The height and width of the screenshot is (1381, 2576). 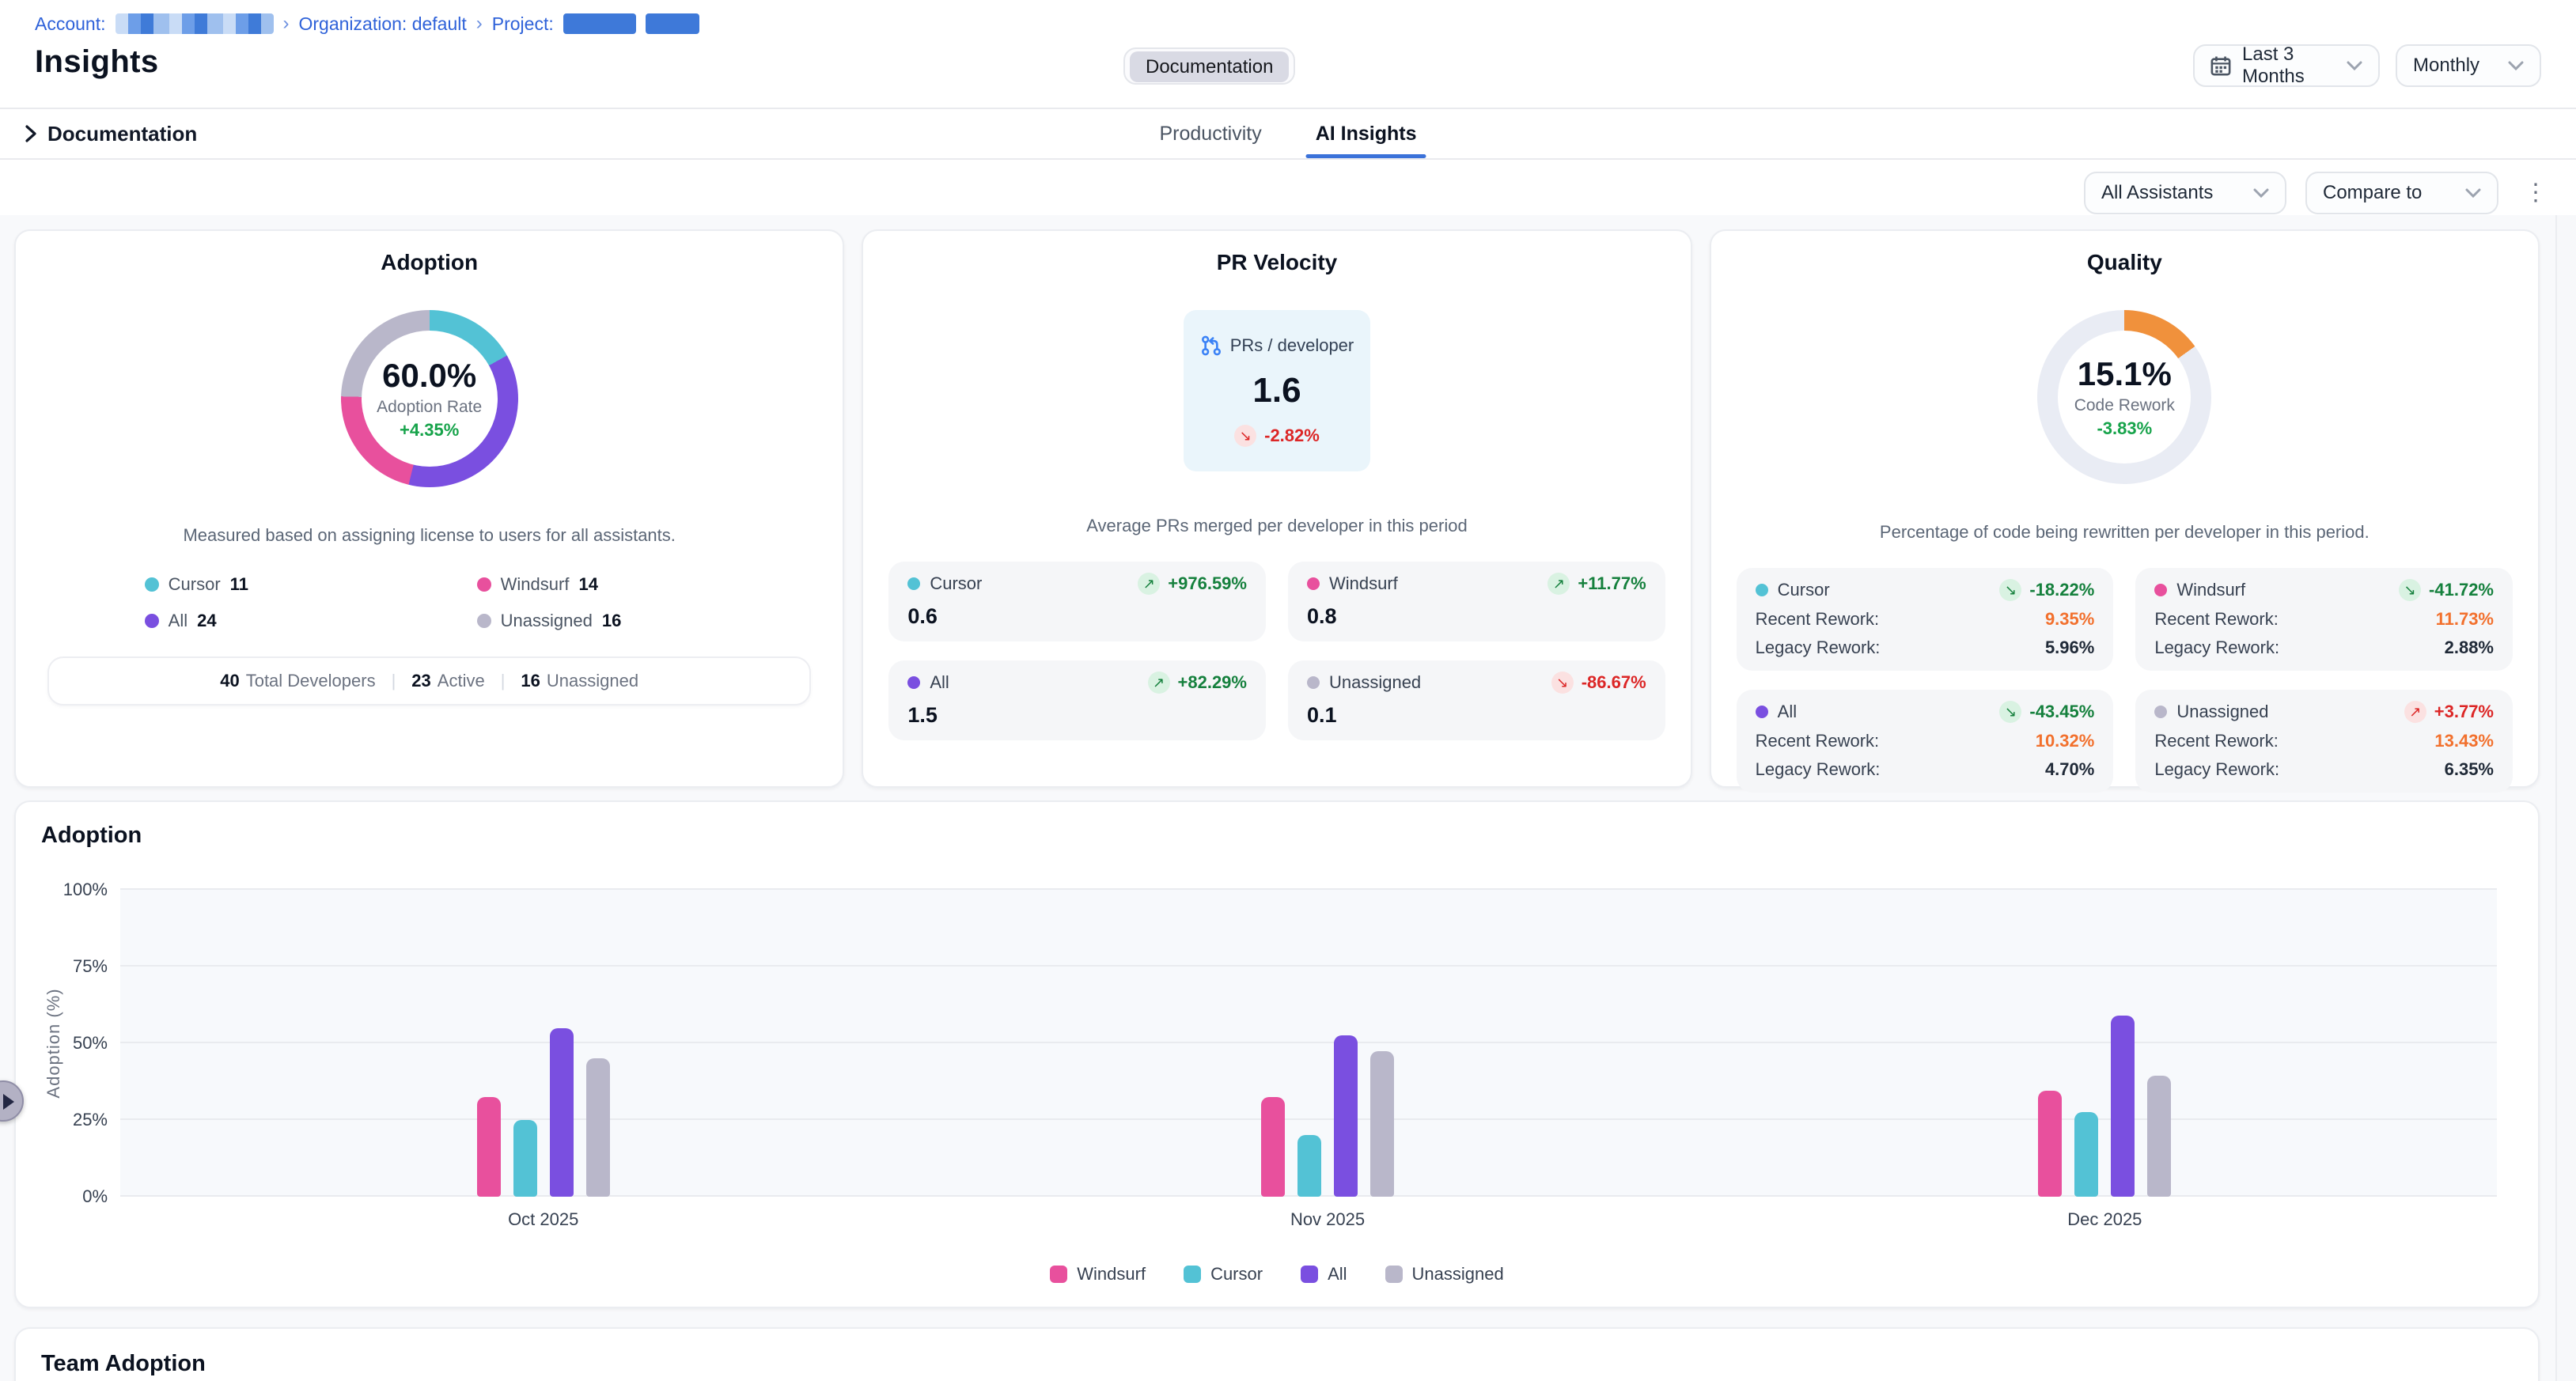 What do you see at coordinates (595, 584) in the screenshot?
I see `adoption-legend-item: Windsurf 14` at bounding box center [595, 584].